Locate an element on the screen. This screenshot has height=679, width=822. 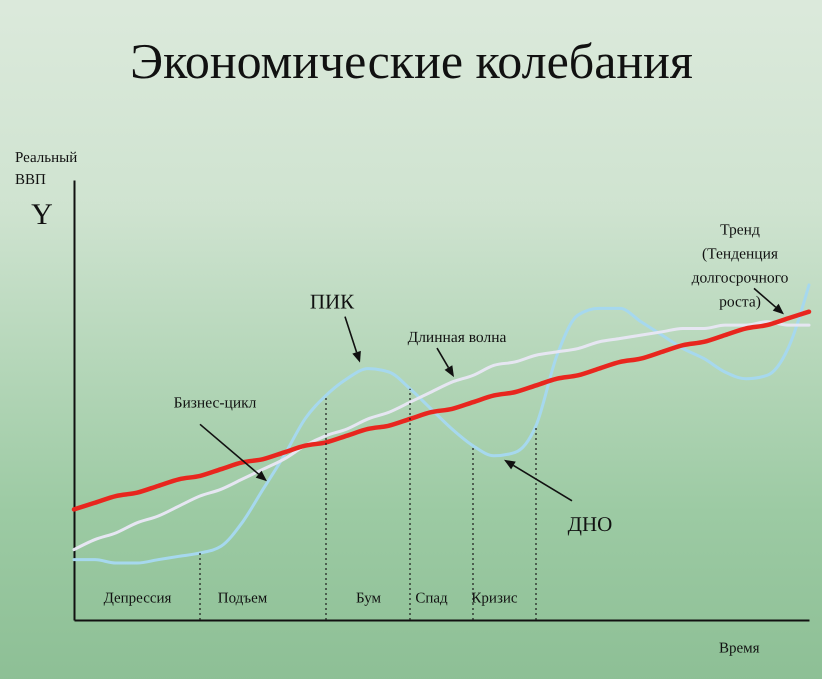
chart-title: Экономические колебания is located at coordinates (411, 61).